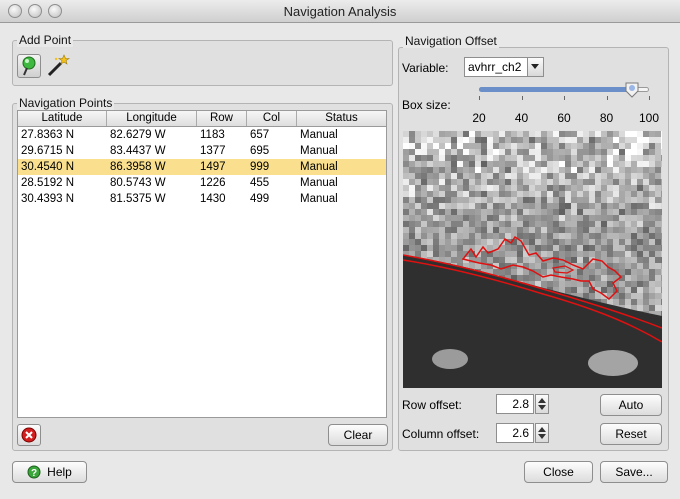 Image resolution: width=680 pixels, height=499 pixels. What do you see at coordinates (521, 118) in the screenshot?
I see `slider-tick-label: 40` at bounding box center [521, 118].